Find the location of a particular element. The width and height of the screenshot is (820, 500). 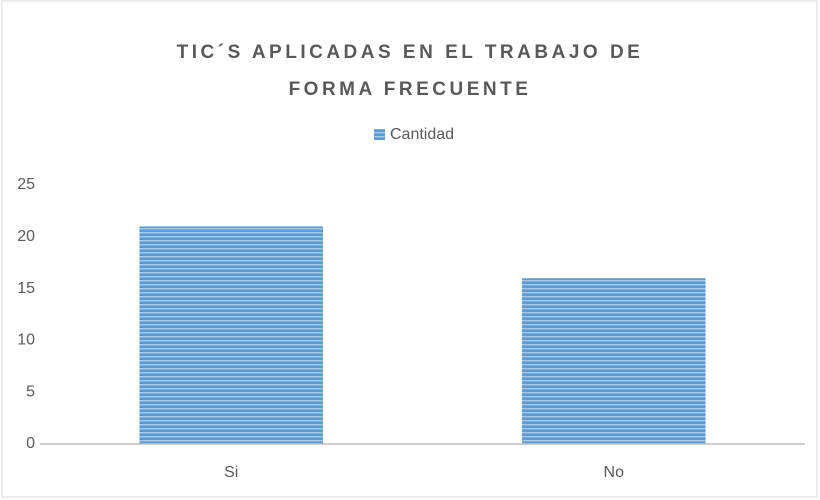

x-tick-label: Si is located at coordinates (231, 472).